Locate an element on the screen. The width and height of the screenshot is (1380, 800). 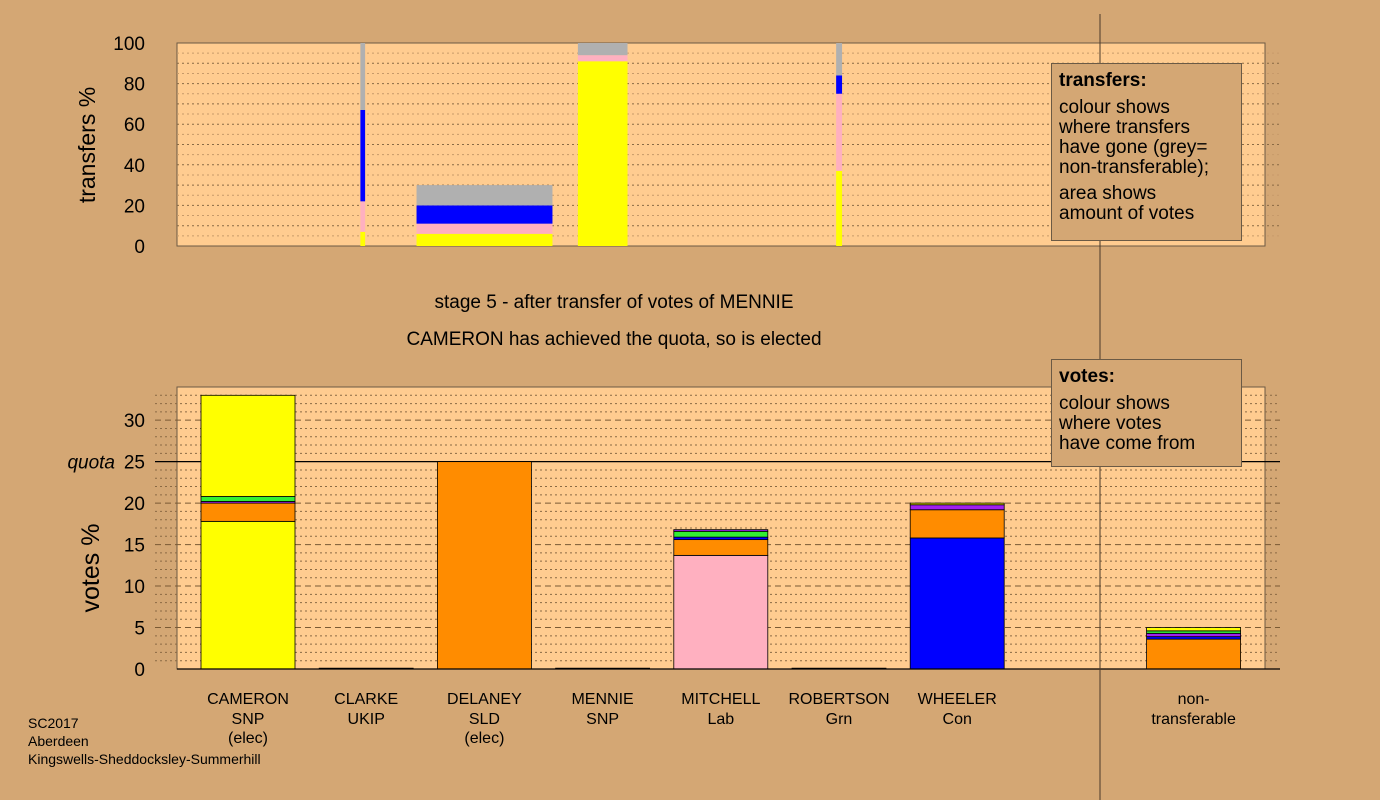
candidate-name-label: WHEELER is located at coordinates (957, 699).